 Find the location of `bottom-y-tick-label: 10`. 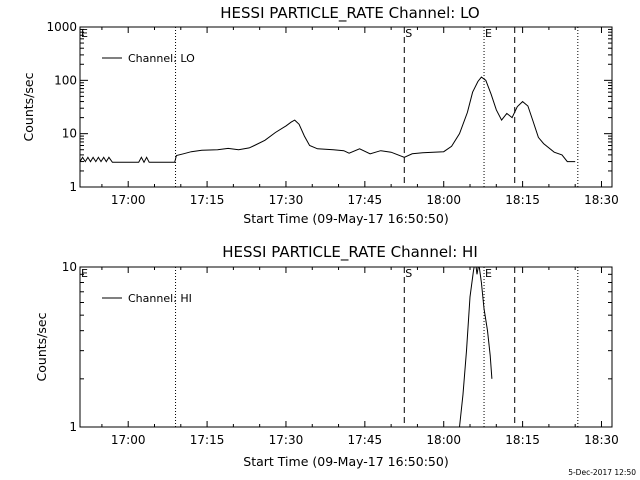

bottom-y-tick-label: 10 is located at coordinates (69, 267).